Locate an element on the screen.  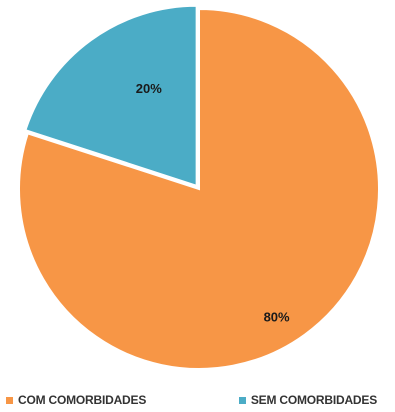
legend: COM COMORBIDADES SEM COMORBIDADES is located at coordinates (197, 400).